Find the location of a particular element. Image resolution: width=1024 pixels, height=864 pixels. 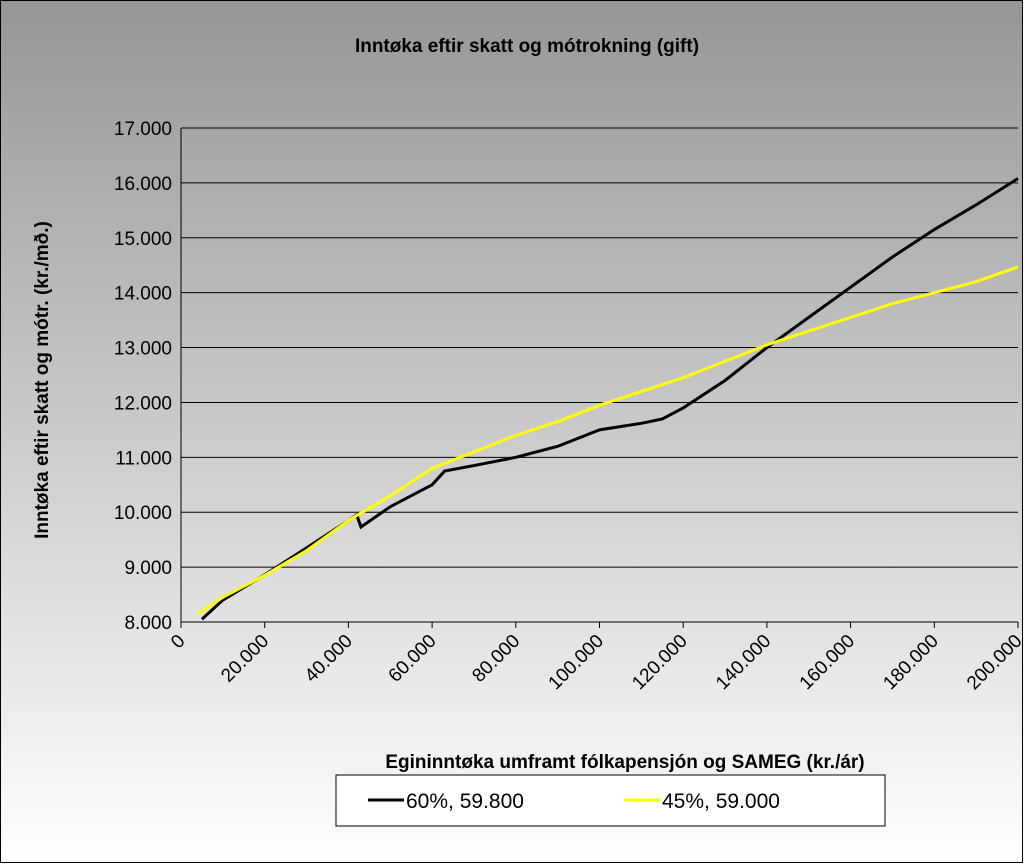

y-tick-label: 17.000 is located at coordinates (143, 129).